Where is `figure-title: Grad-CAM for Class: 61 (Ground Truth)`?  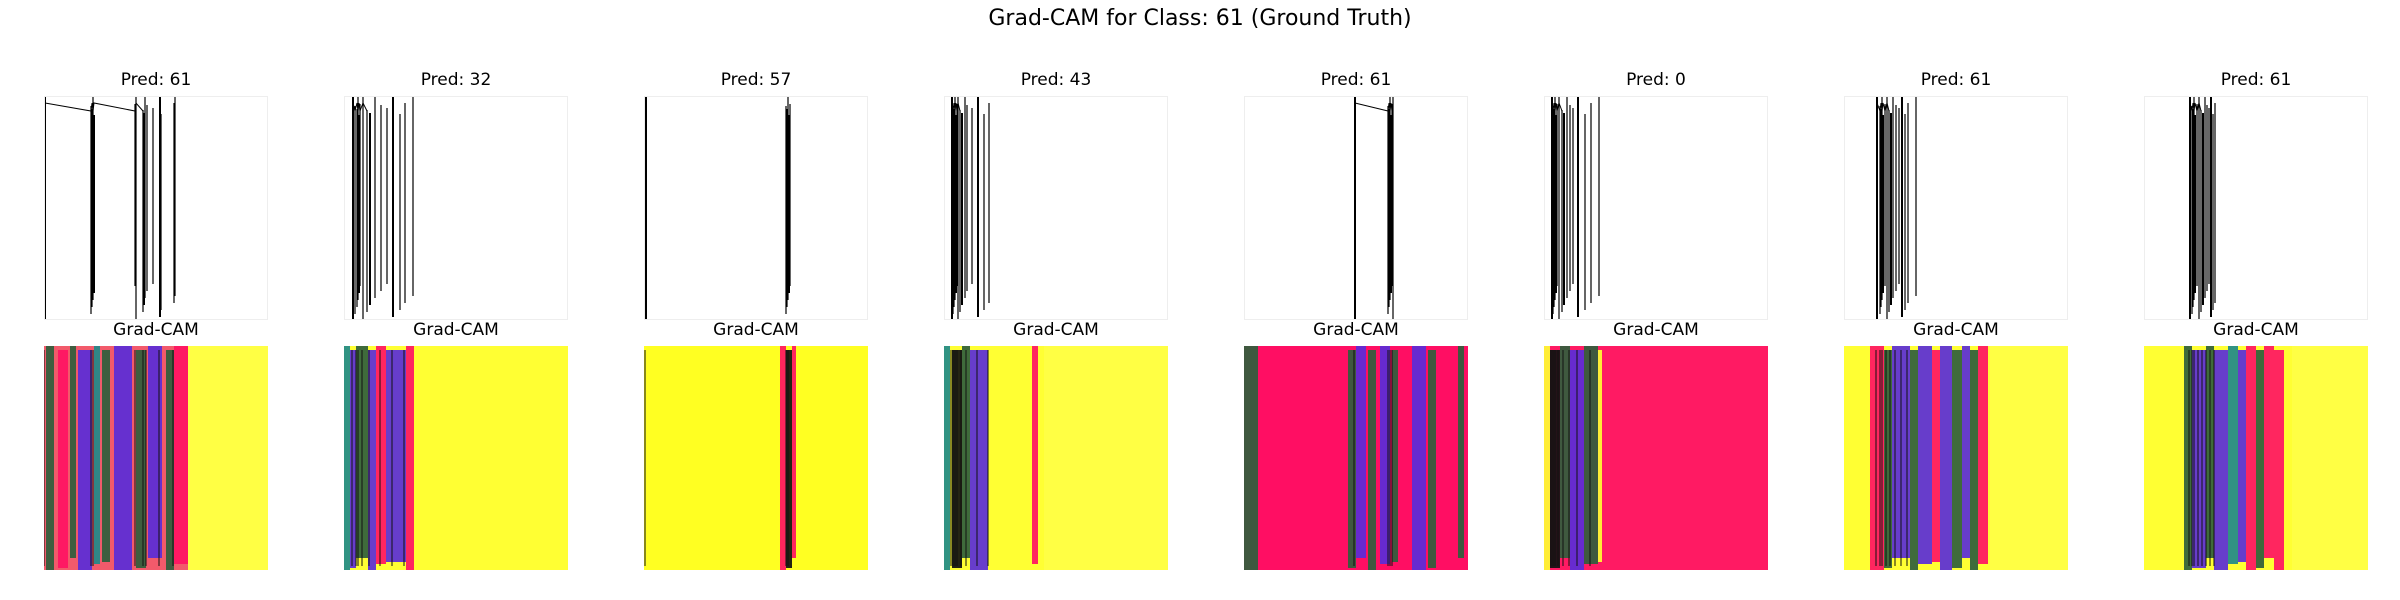 figure-title: Grad-CAM for Class: 61 (Ground Truth) is located at coordinates (1200, 18).